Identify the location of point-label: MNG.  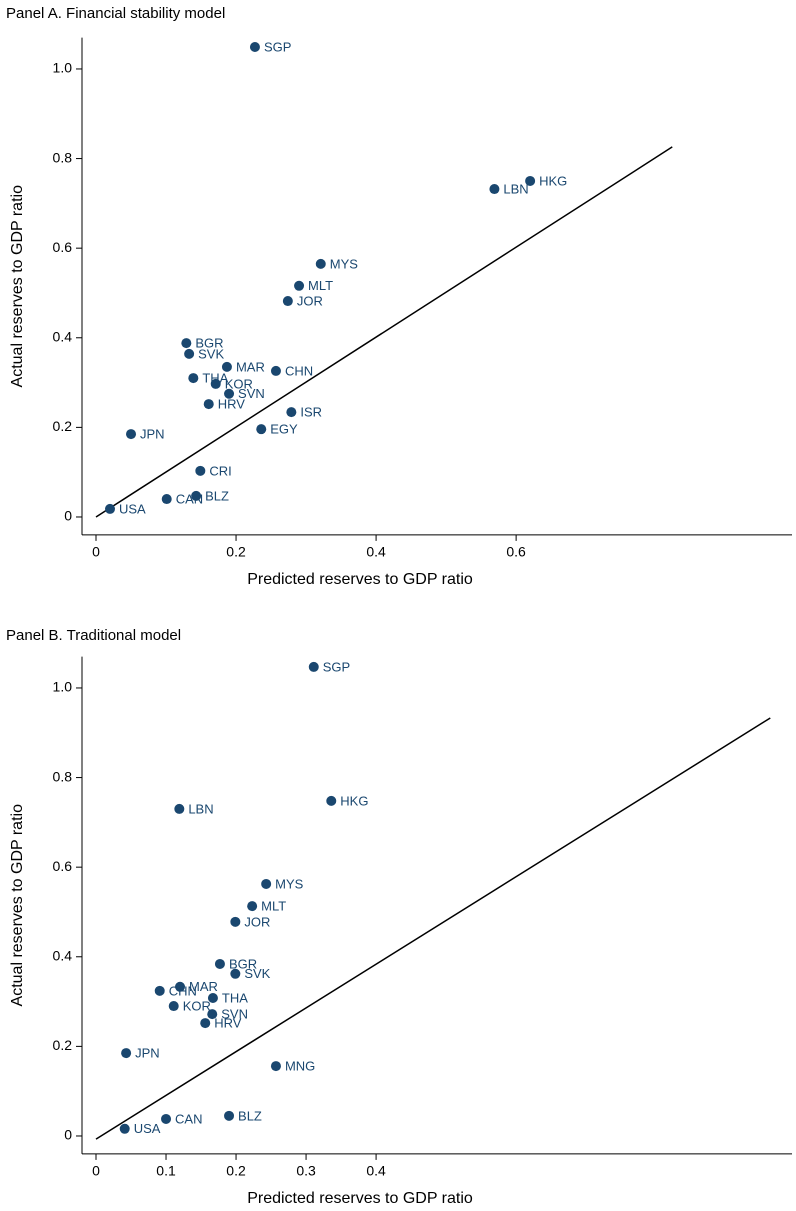
(300, 1066).